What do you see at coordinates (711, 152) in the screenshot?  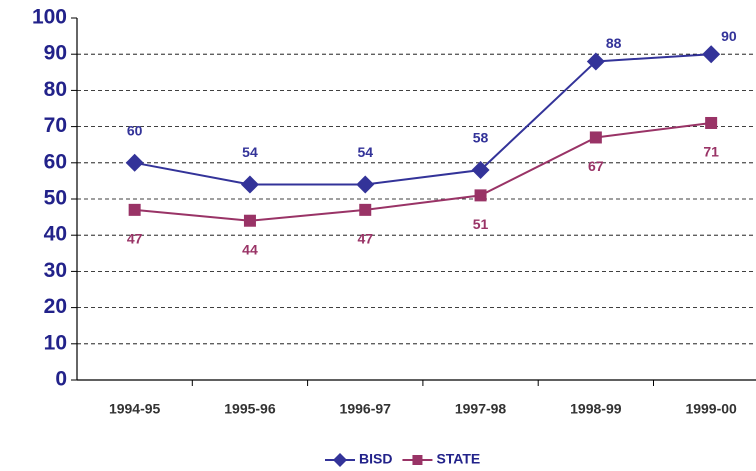 I see `data-label: 71` at bounding box center [711, 152].